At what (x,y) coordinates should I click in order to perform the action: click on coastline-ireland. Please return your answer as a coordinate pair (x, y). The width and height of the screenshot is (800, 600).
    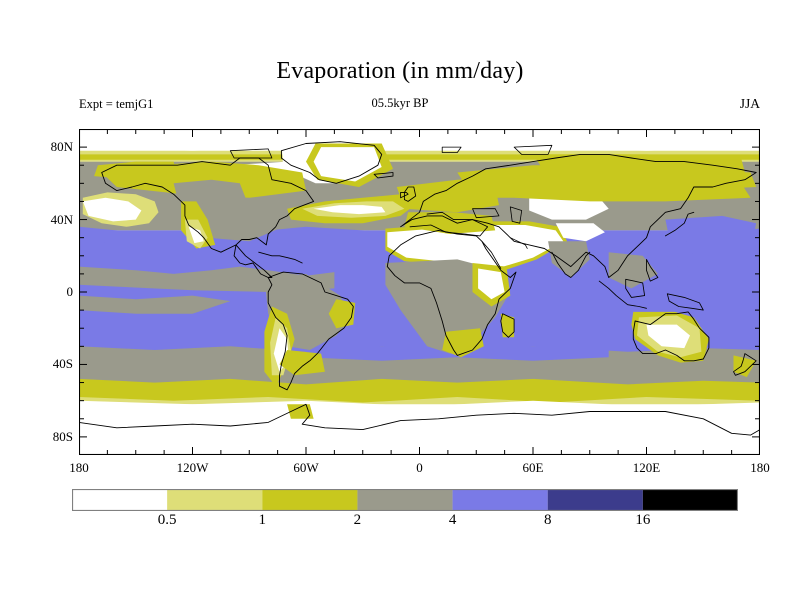
    Looking at the image, I should click on (404, 195).